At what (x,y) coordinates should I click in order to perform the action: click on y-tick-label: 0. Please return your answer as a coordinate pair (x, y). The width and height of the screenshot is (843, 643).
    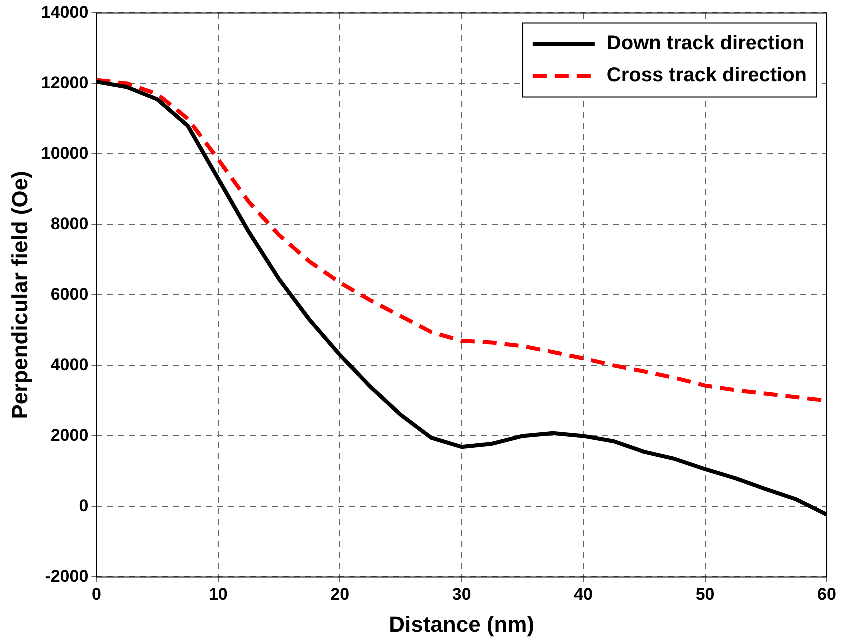
    Looking at the image, I should click on (84, 506).